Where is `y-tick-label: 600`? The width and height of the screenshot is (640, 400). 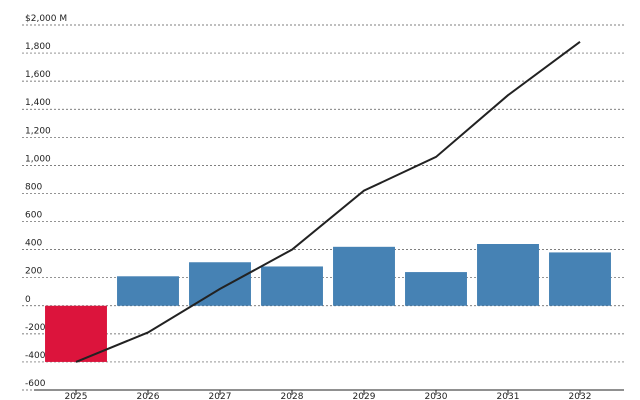
y-tick-label: 600 is located at coordinates (33, 216).